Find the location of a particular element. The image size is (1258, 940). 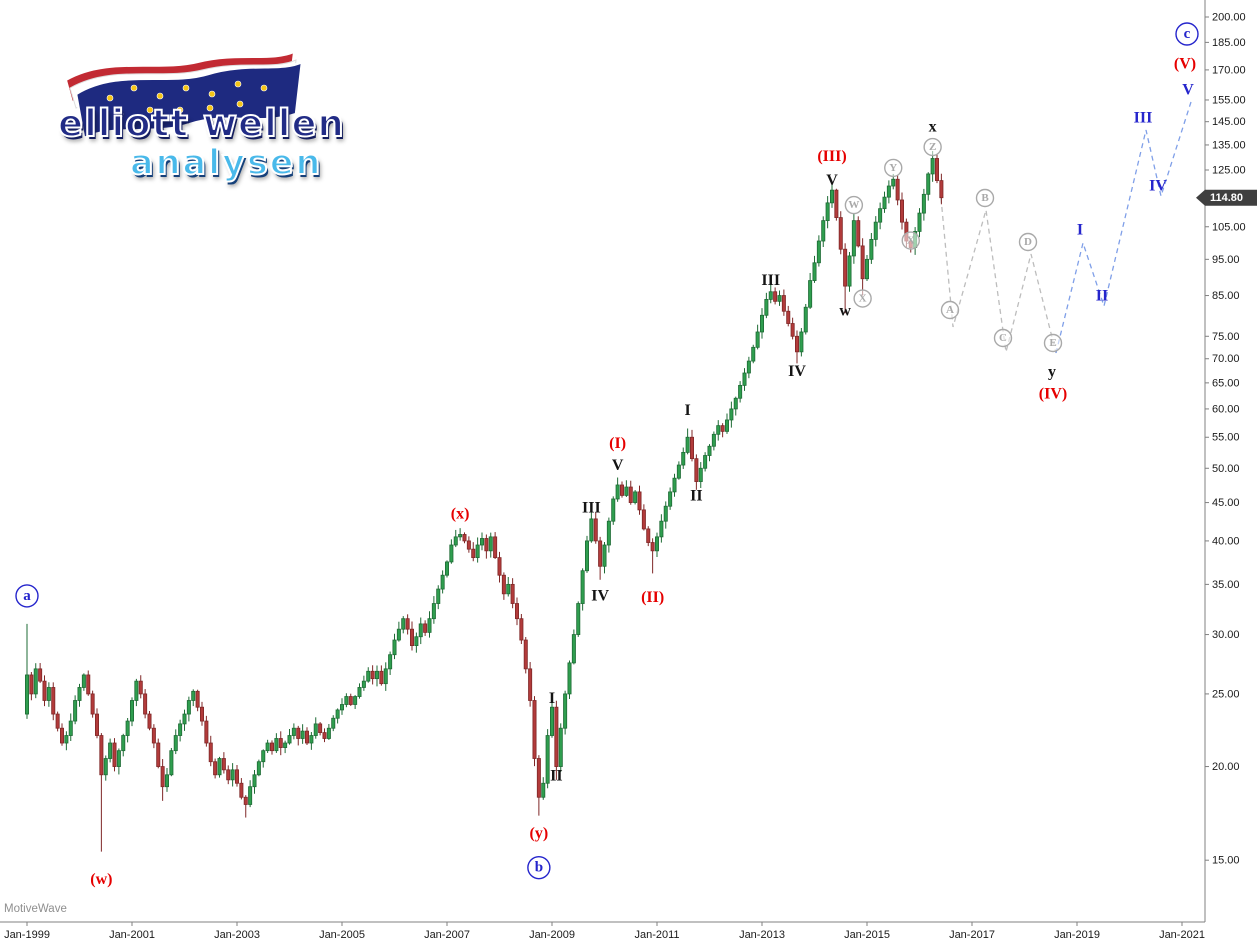

y-axis-label: 60.00 is located at coordinates (1226, 409).